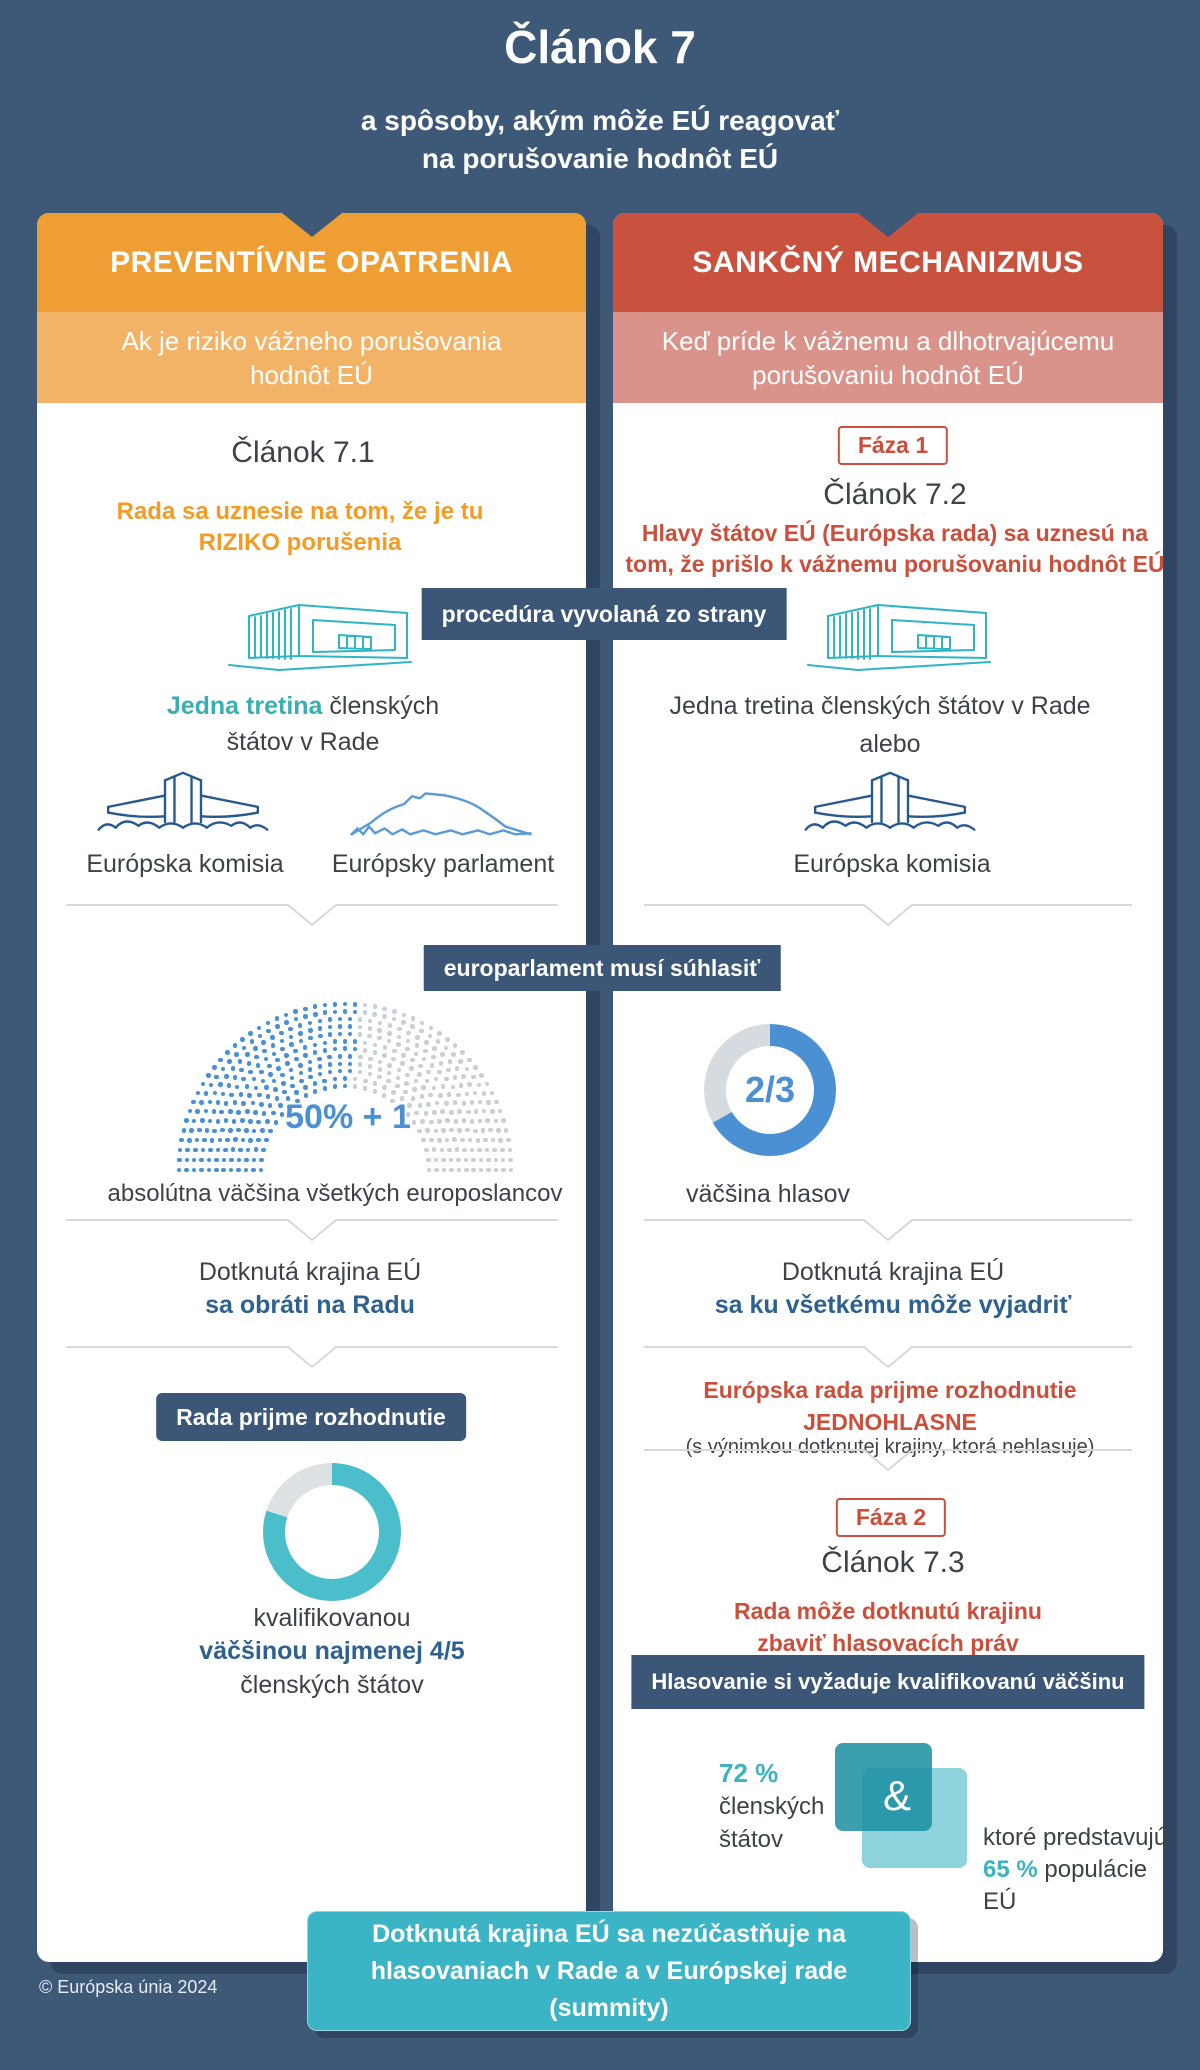 The image size is (1200, 2070). I want to click on left-commission-label: Európska komisia, so click(185, 864).